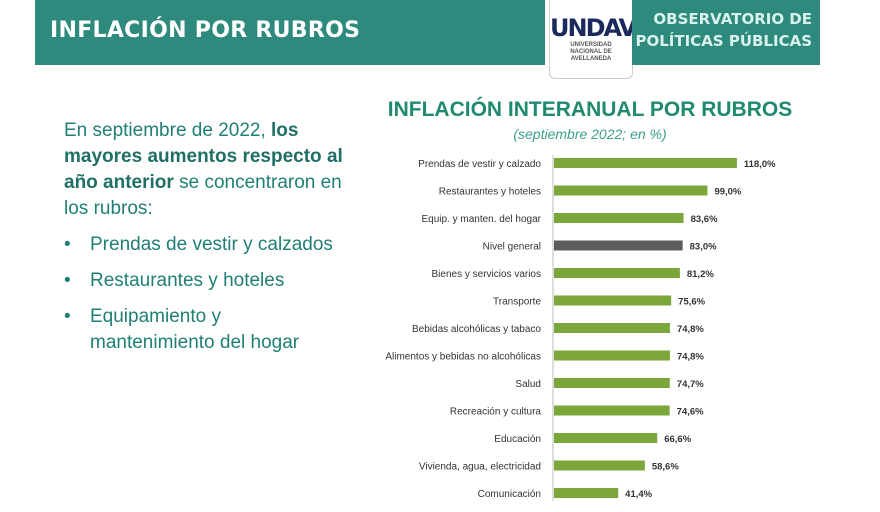 This screenshot has height=512, width=880. I want to click on value-label: 66,6%, so click(677, 439).